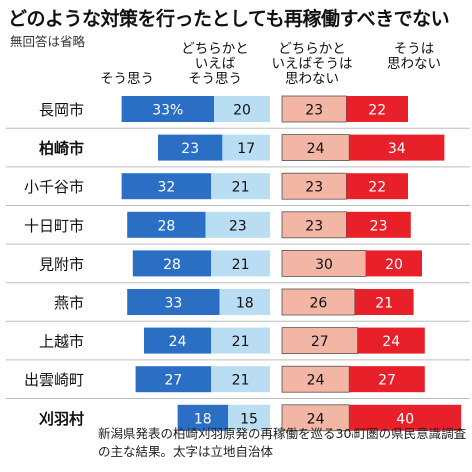  I want to click on value-label-disagree: 30, so click(324, 265).